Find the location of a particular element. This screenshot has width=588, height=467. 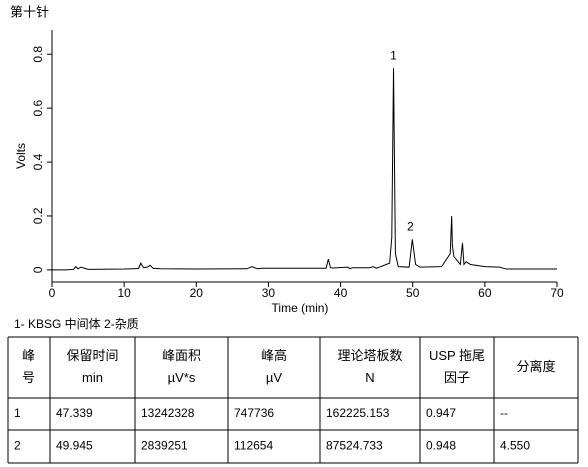

peak-label: 1 is located at coordinates (393, 55).